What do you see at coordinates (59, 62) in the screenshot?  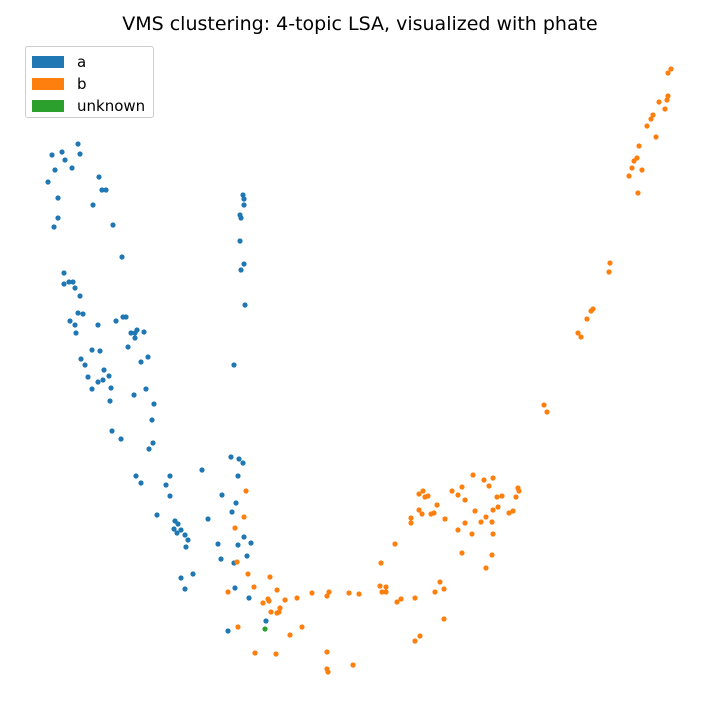 I see `legend-item-a: a` at bounding box center [59, 62].